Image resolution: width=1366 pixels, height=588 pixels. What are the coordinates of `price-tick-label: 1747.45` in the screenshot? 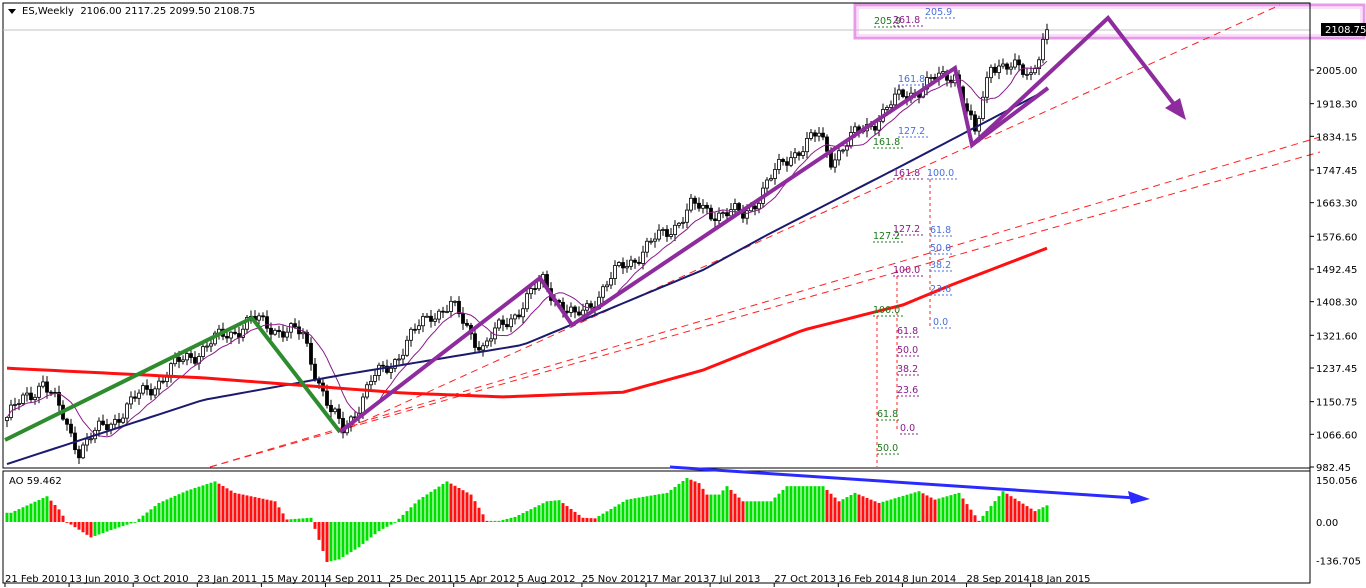 It's located at (1336, 171).